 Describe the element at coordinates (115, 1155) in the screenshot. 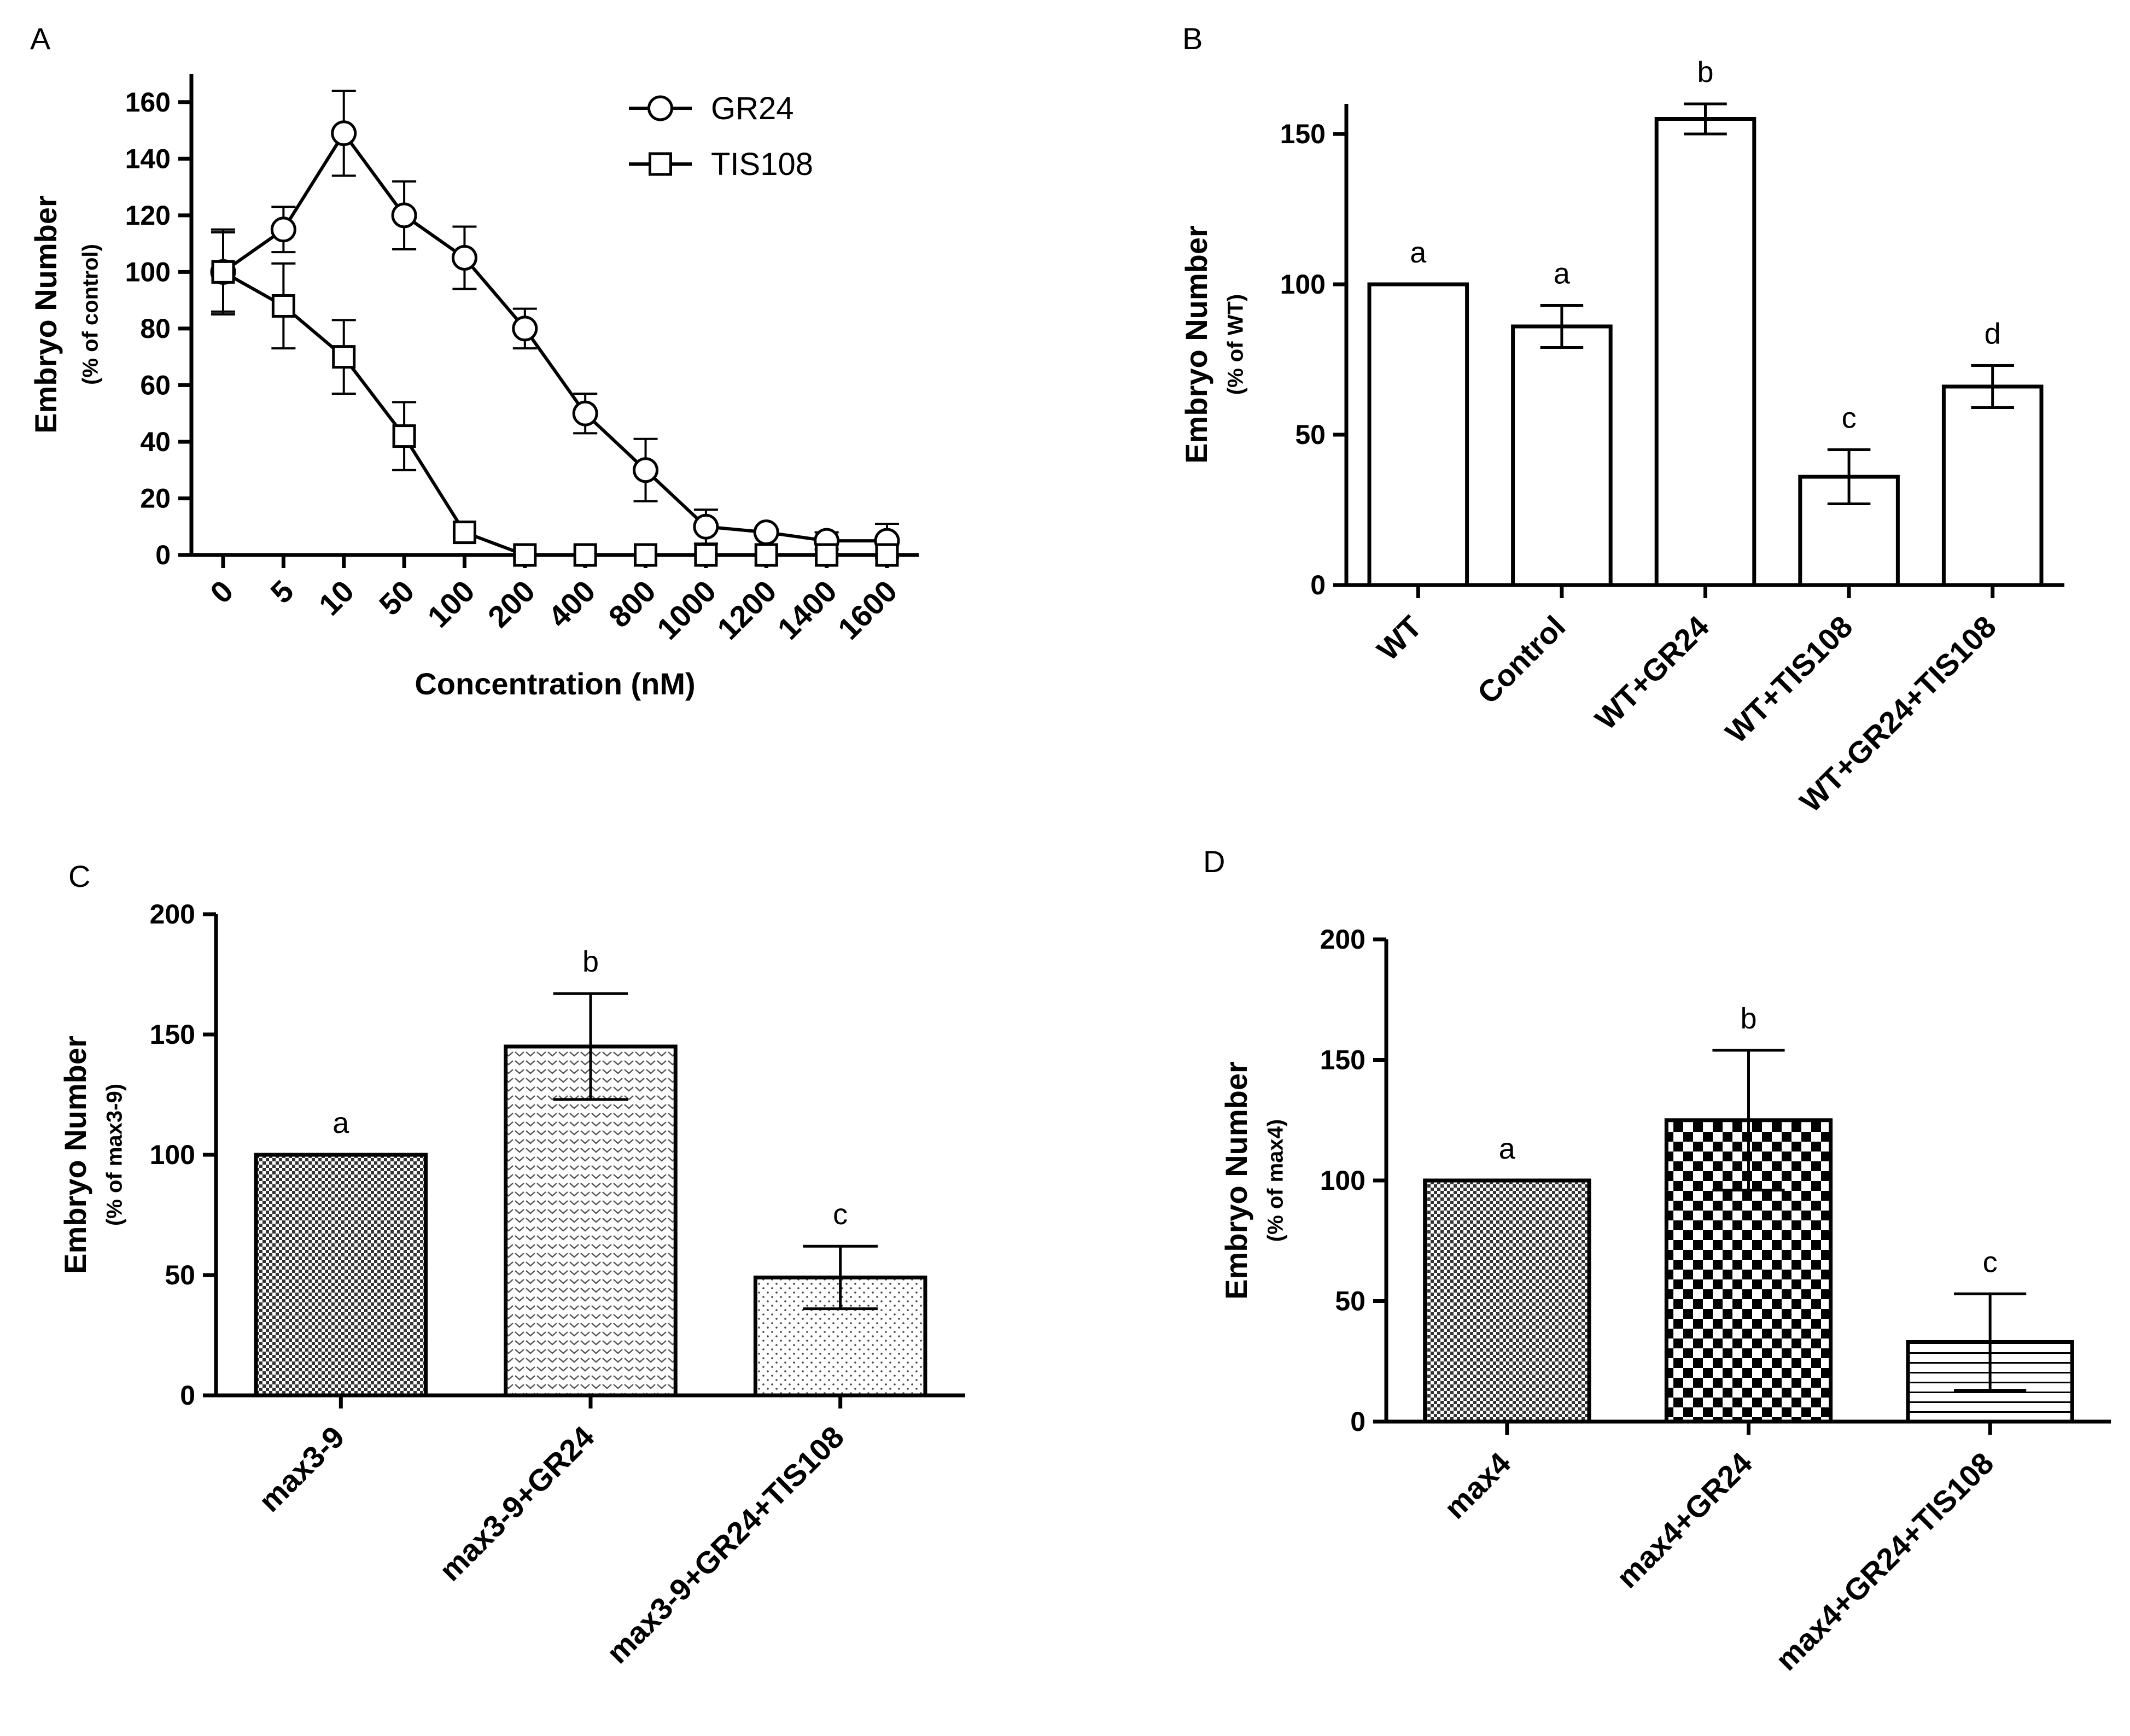

I see `y-axis-subtitle: (% of max3-9)` at that location.